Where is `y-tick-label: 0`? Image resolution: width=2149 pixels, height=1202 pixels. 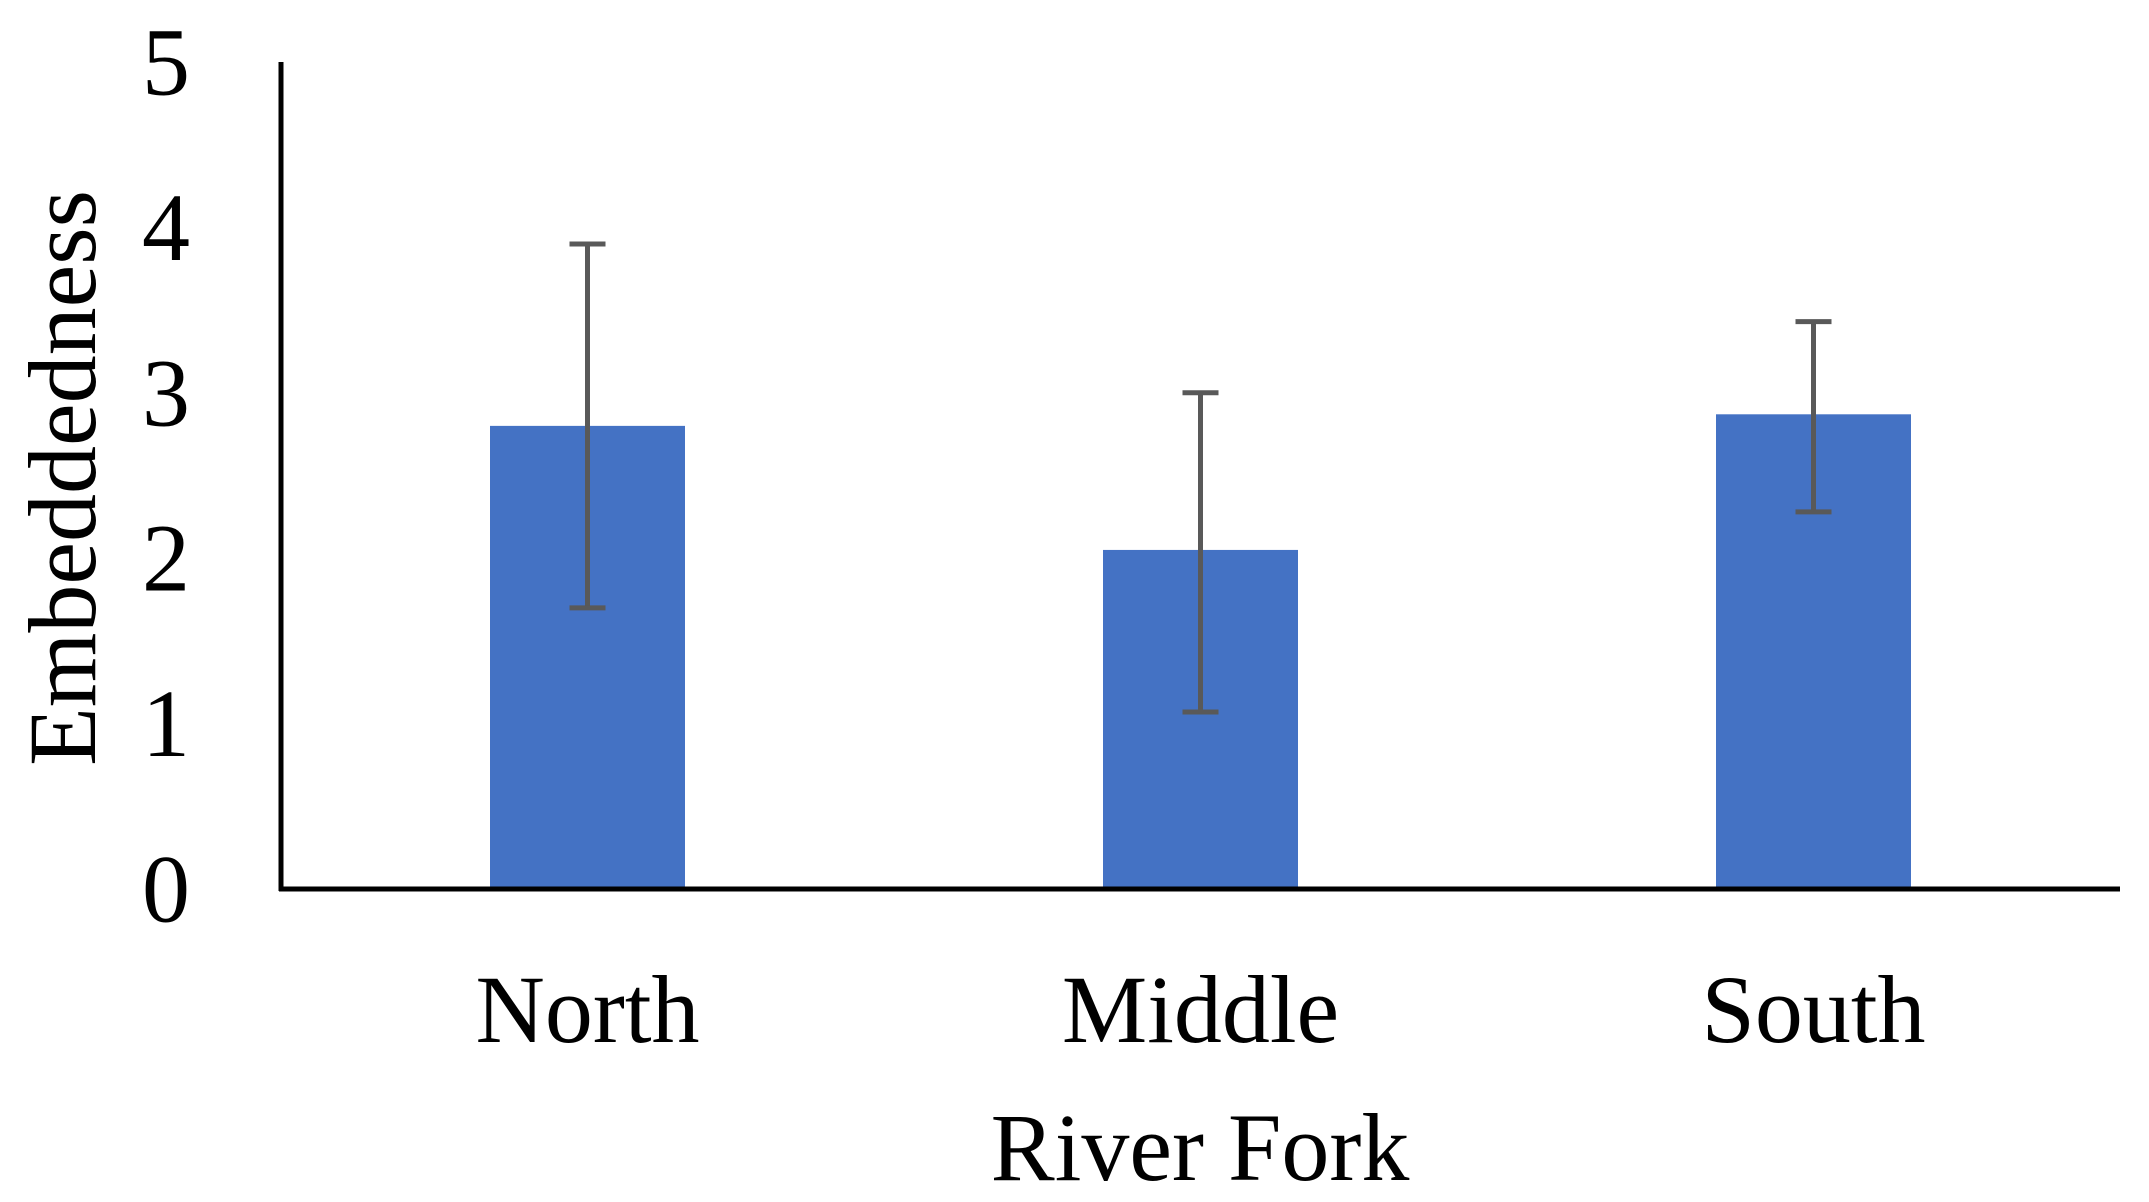
y-tick-label: 0 is located at coordinates (166, 889).